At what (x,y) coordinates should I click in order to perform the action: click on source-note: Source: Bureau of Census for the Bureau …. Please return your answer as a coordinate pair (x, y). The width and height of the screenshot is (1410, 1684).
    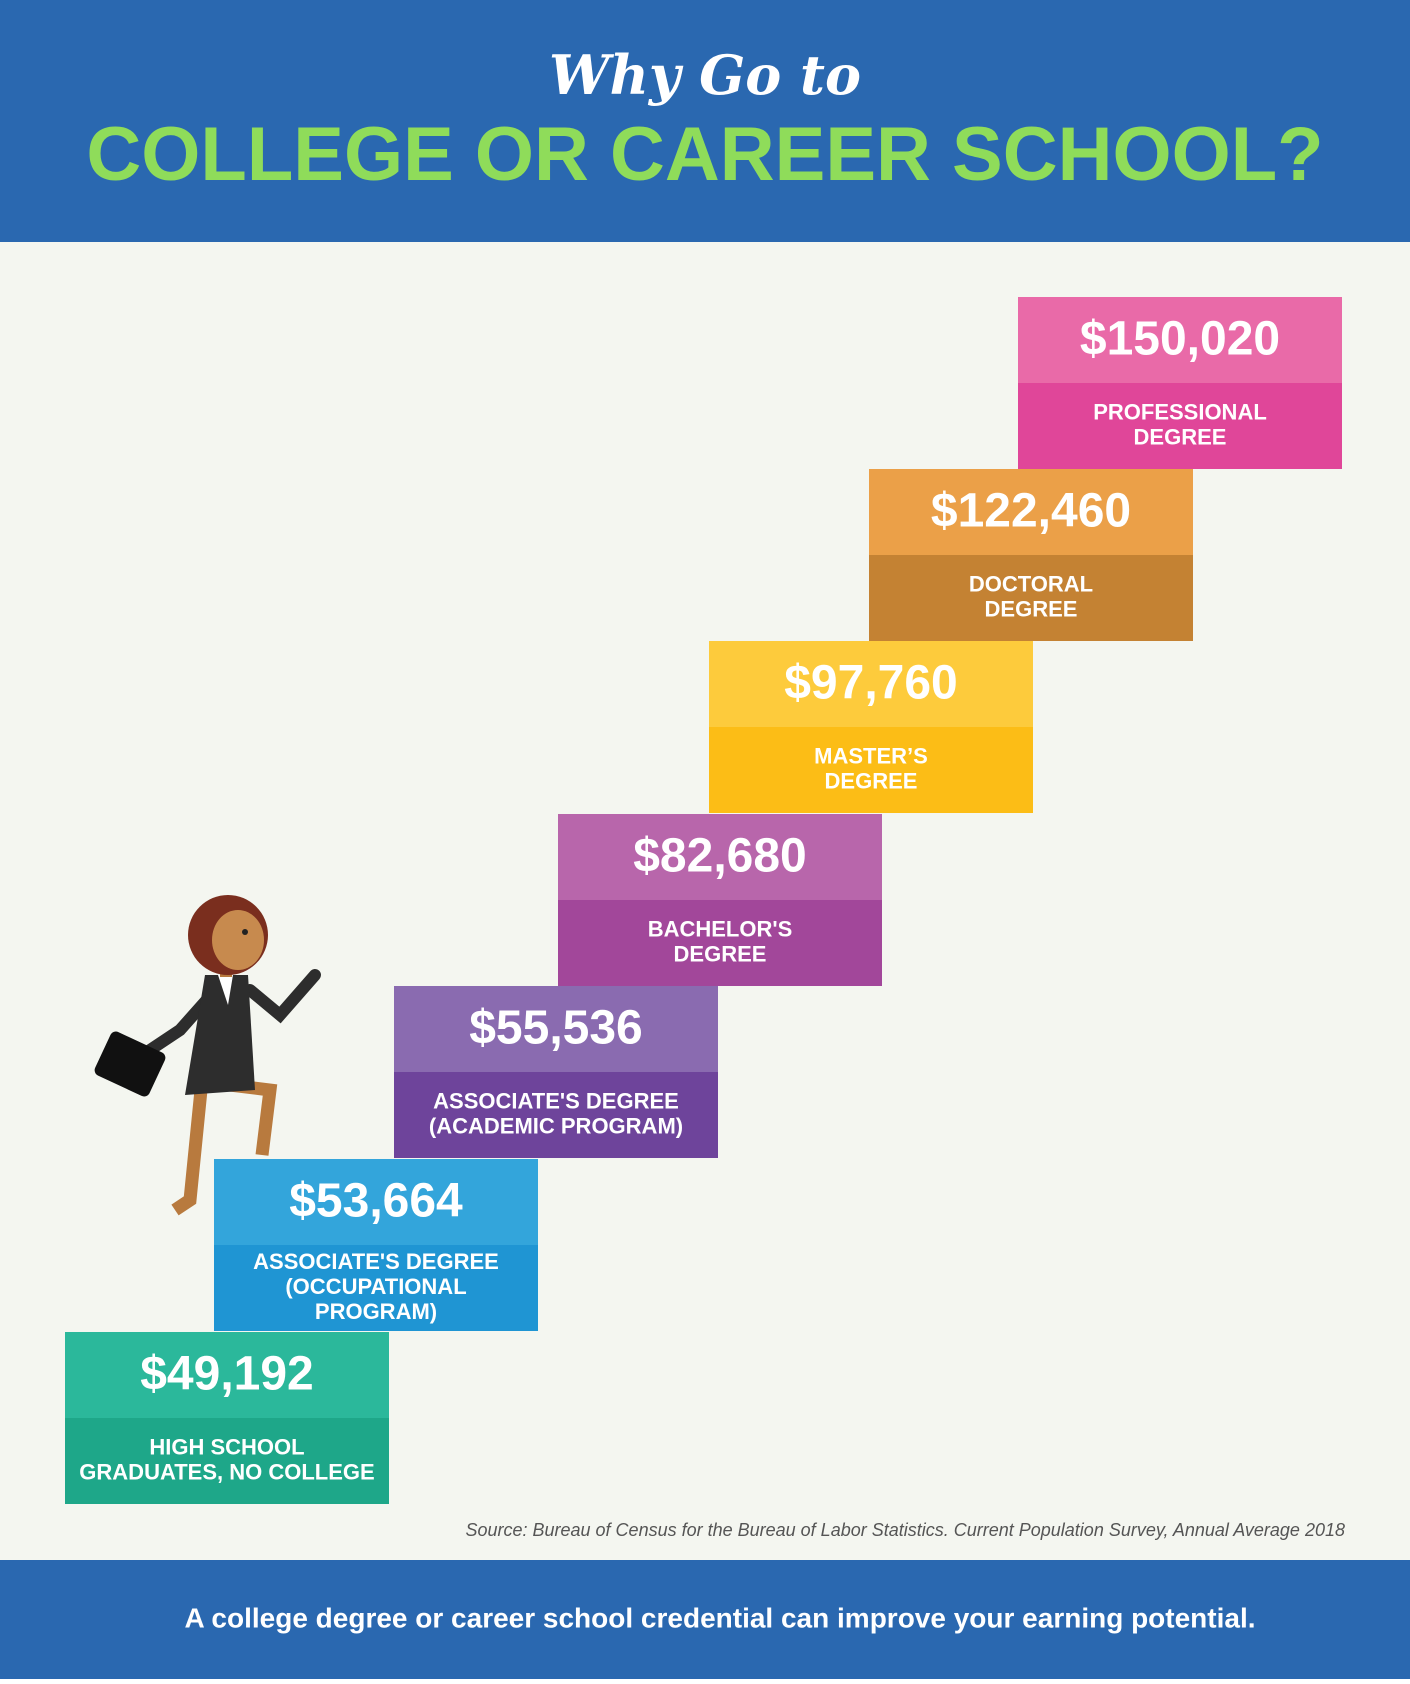
    Looking at the image, I should click on (905, 1530).